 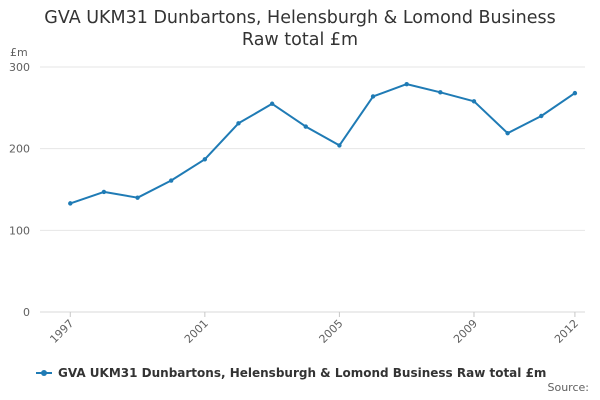 What do you see at coordinates (19, 230) in the screenshot?
I see `y-tick-label: 100` at bounding box center [19, 230].